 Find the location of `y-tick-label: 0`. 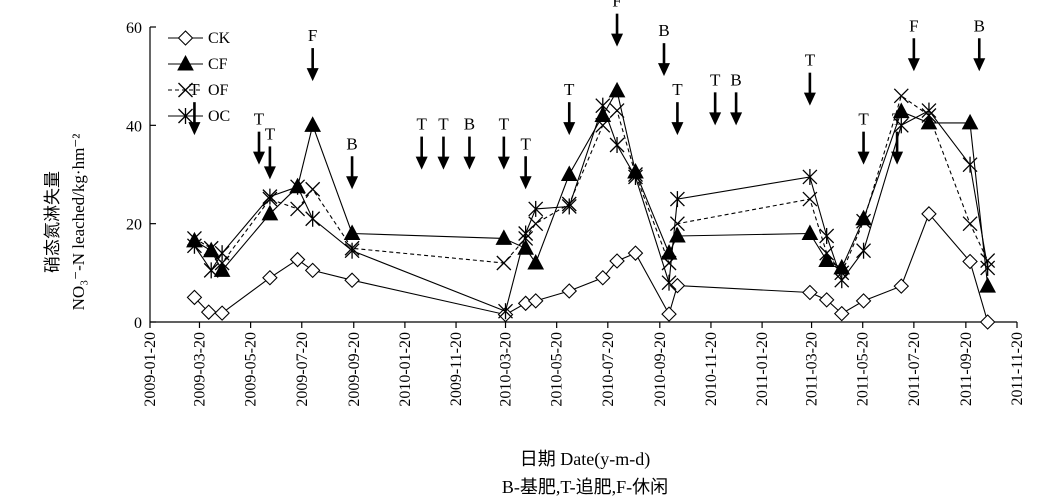

y-tick-label: 0 is located at coordinates (138, 323).